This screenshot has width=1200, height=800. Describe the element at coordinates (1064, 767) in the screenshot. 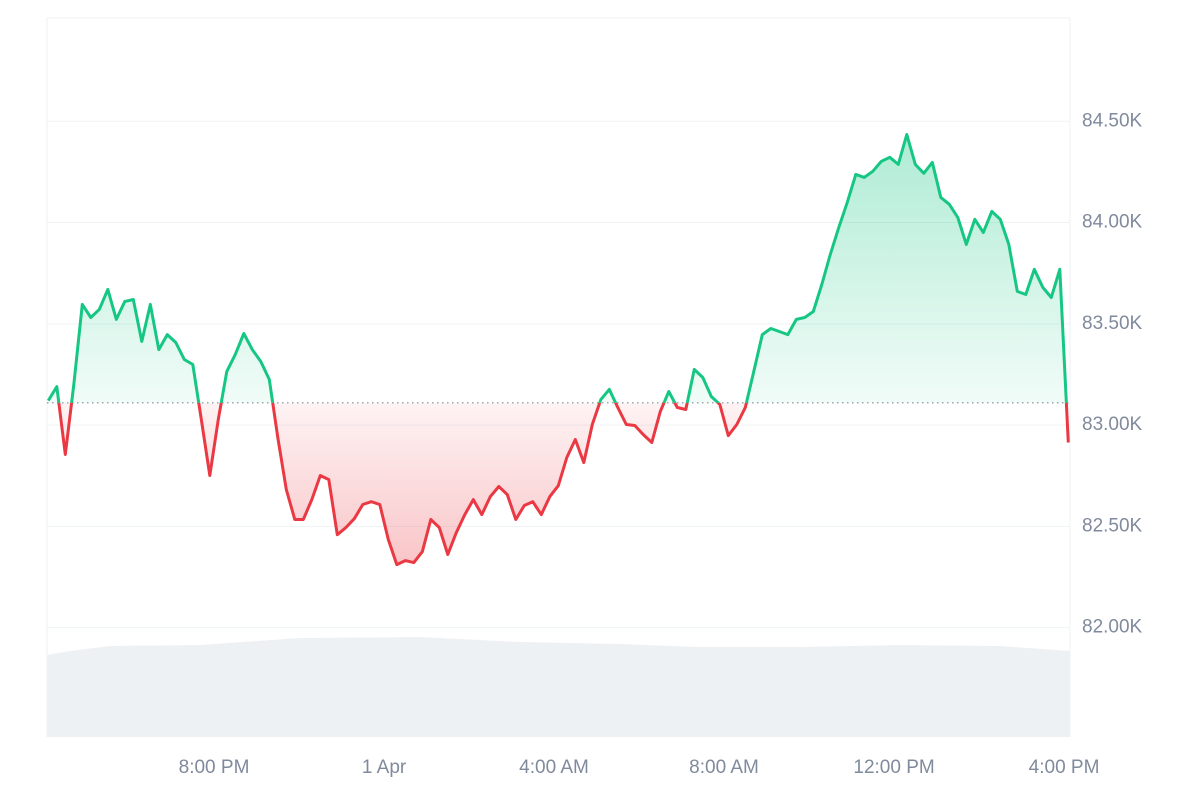

I see `x-tick-label: 4:00 PM` at that location.